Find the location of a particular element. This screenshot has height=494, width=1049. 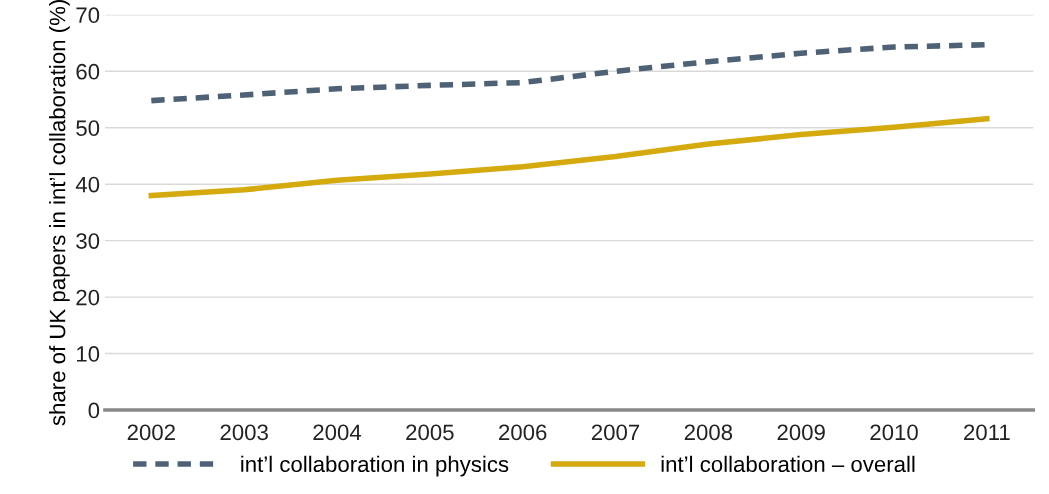

x-tick-label: 2007 is located at coordinates (615, 432).